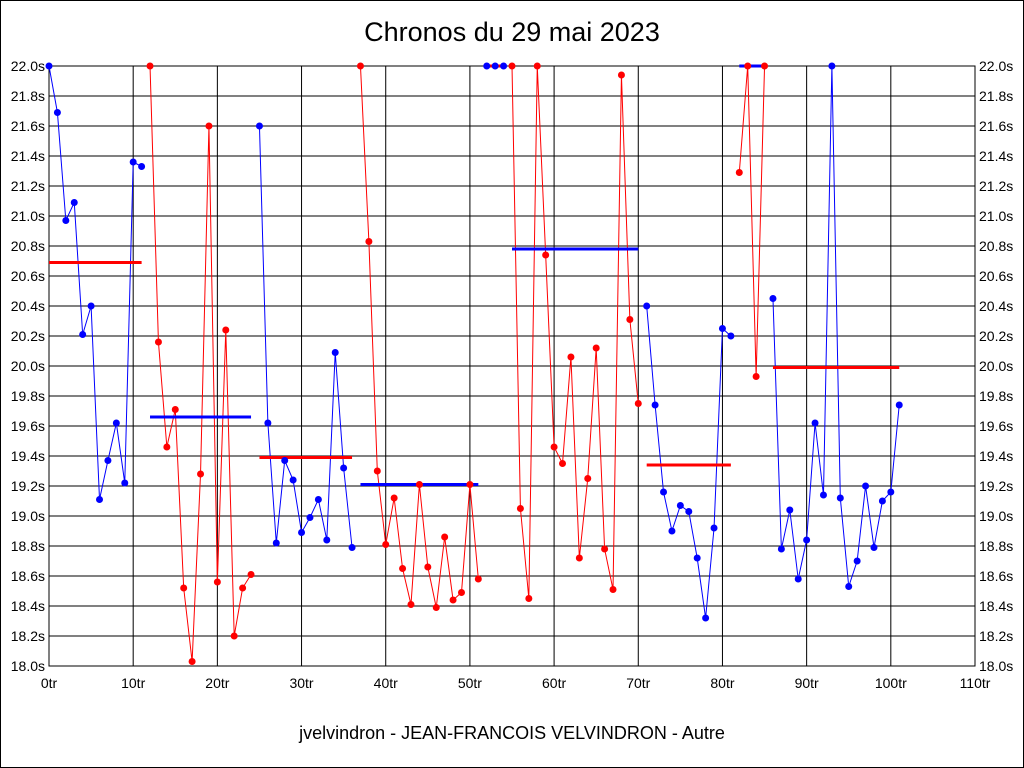  Describe the element at coordinates (49, 683) in the screenshot. I see `x-tick-label: 0tr` at that location.